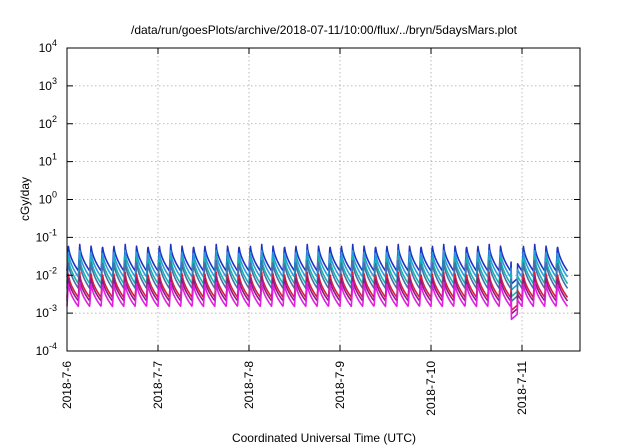  What do you see at coordinates (67, 385) in the screenshot?
I see `x-tick-label: 2018-7-6` at bounding box center [67, 385].